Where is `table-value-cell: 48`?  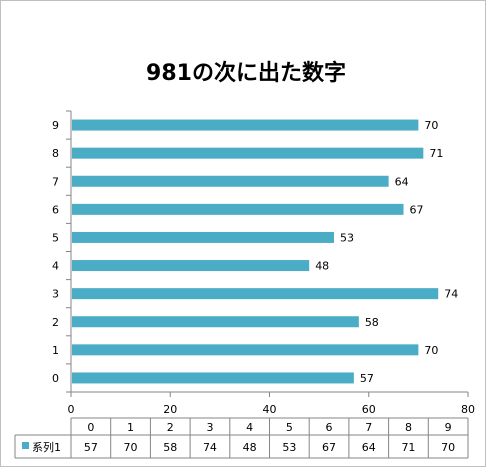
table-value-cell: 48 is located at coordinates (250, 447).